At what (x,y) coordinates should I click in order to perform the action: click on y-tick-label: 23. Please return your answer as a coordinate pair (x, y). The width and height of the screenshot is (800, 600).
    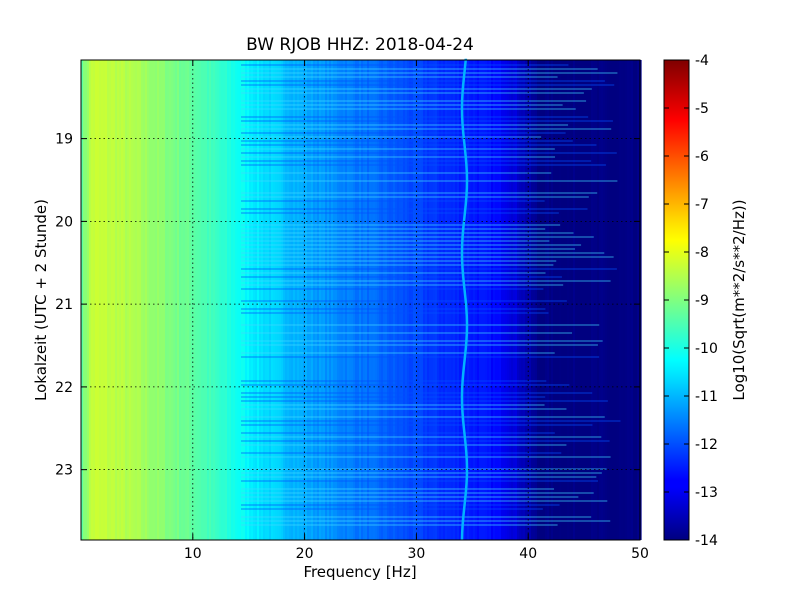
    Looking at the image, I should click on (64, 471).